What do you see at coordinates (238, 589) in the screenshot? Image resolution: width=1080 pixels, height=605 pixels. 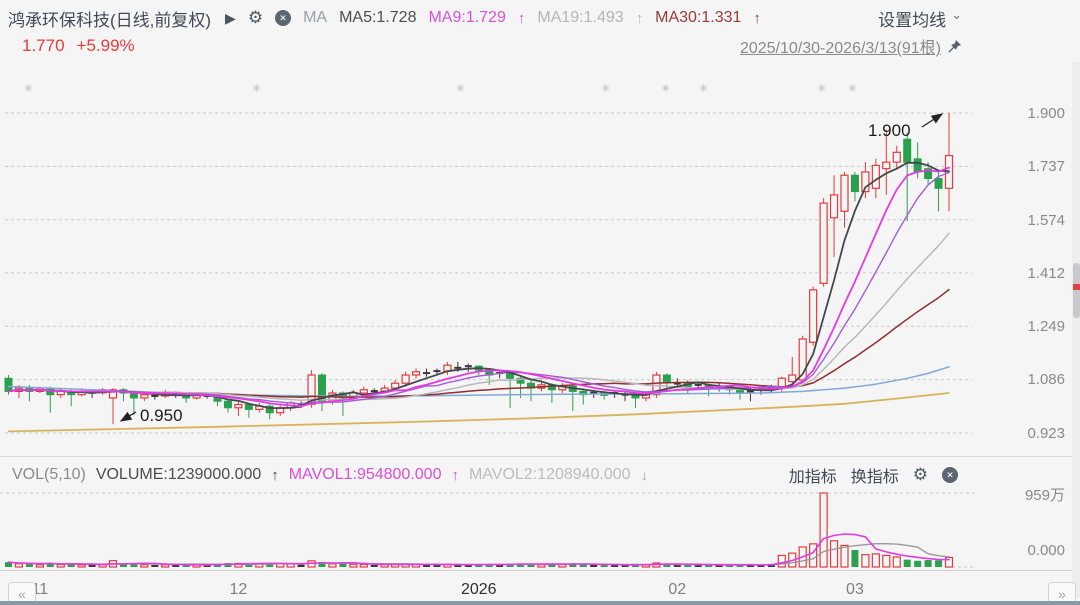 I see `time-axis-label-dec: 12` at bounding box center [238, 589].